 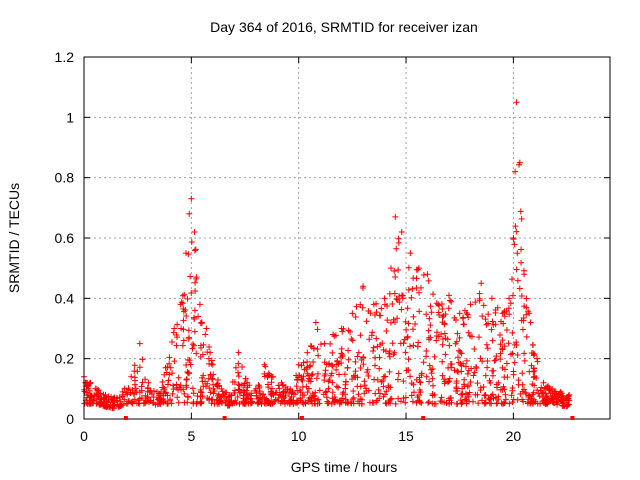 What do you see at coordinates (65, 57) in the screenshot?
I see `y-tick-label: 1.2` at bounding box center [65, 57].